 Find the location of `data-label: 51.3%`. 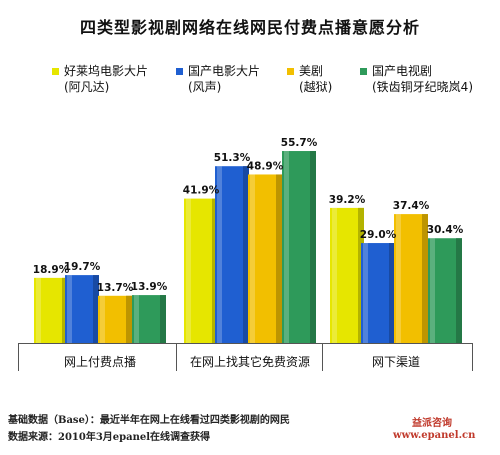

data-label: 51.3% is located at coordinates (232, 158).